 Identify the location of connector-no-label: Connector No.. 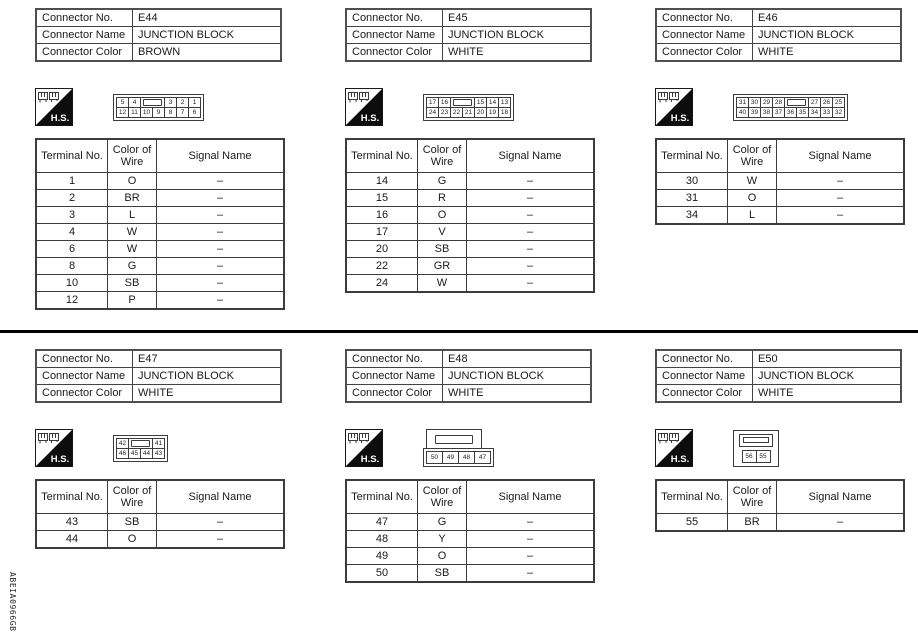
(84, 358).